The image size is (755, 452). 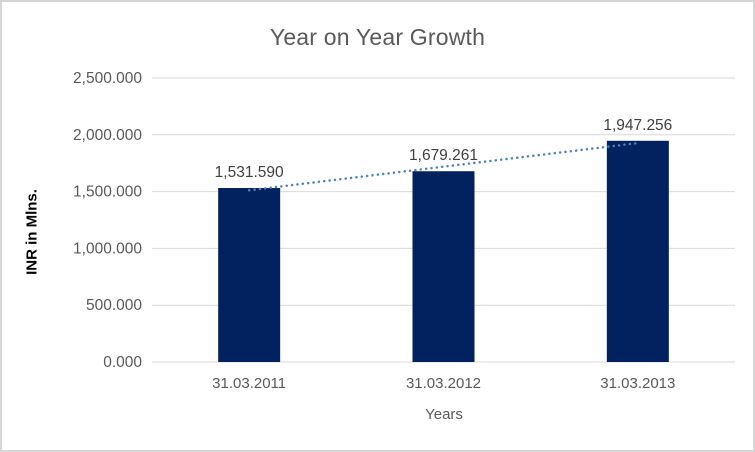 I want to click on bar-data-label: 1,531.590, so click(x=249, y=172).